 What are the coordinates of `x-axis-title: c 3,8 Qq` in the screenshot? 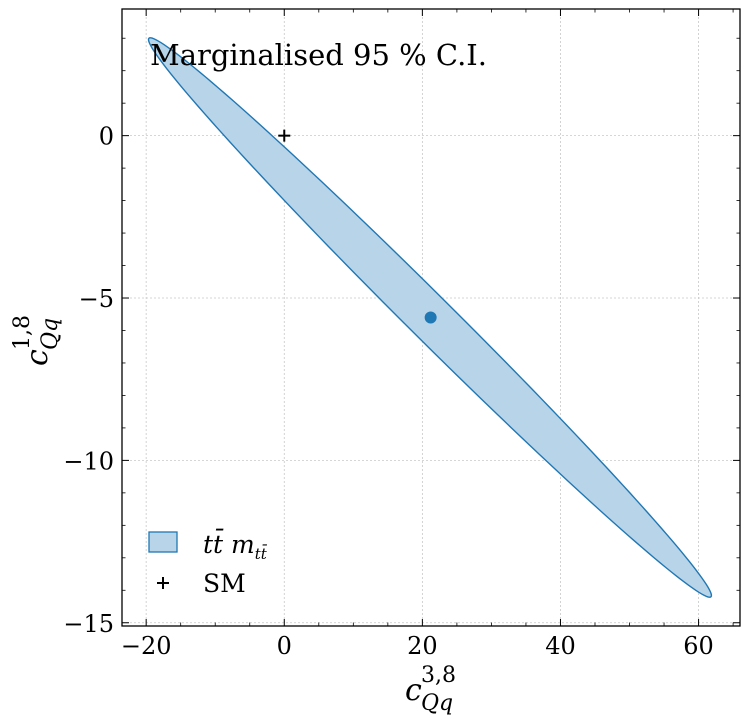 It's located at (430, 689).